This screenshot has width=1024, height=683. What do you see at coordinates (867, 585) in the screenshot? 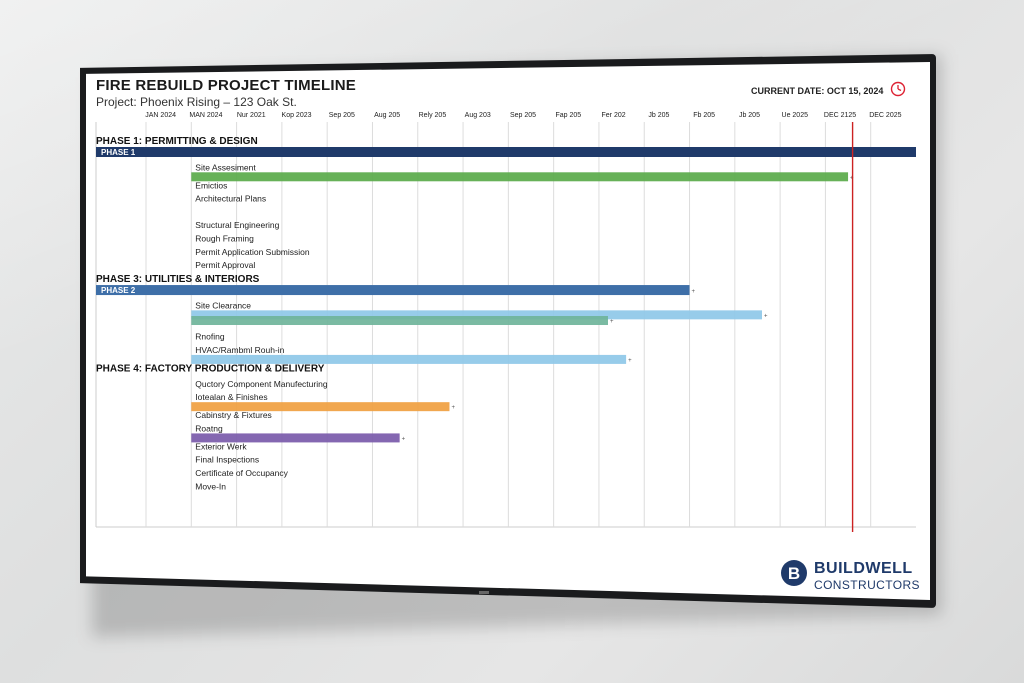
I see `brand-subname: CONSTRUCTORS` at bounding box center [867, 585].